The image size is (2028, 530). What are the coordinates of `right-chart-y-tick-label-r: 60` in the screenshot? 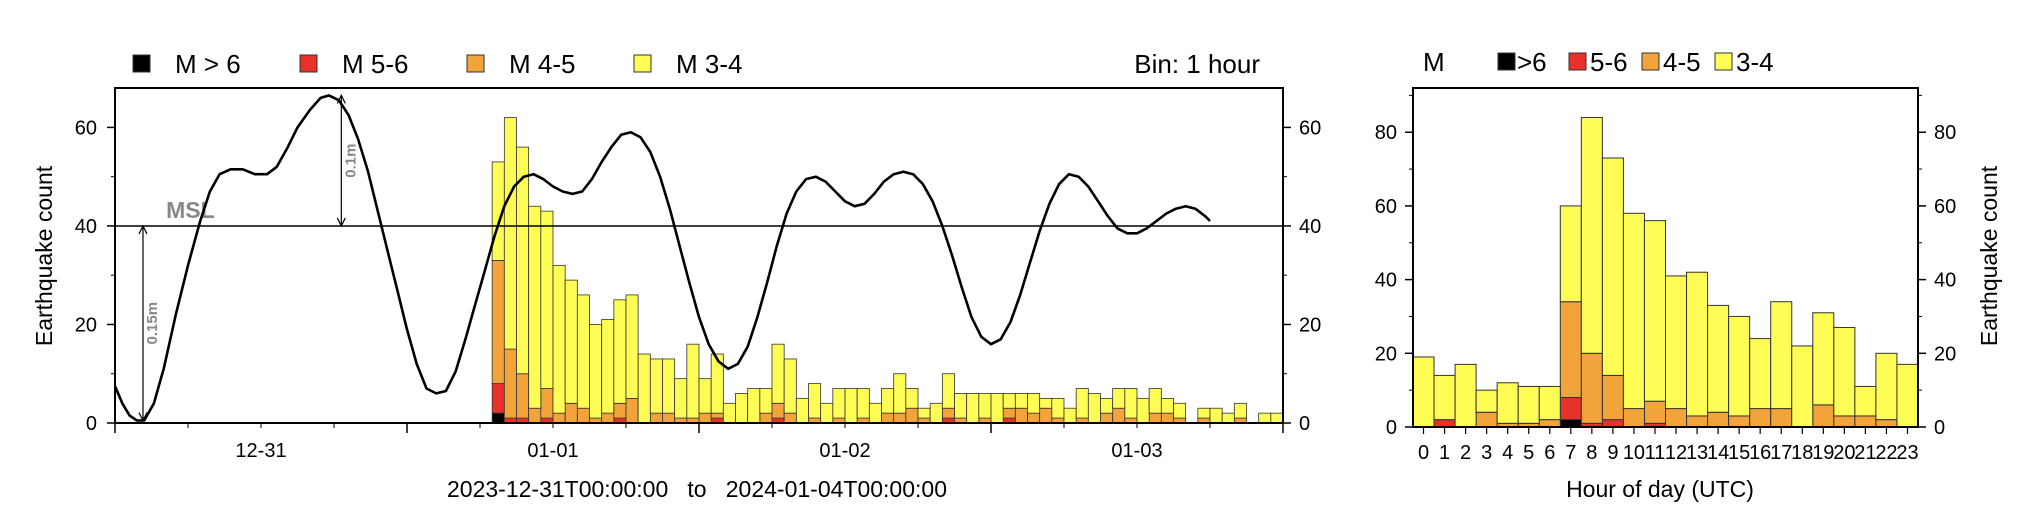 It's located at (1945, 207).